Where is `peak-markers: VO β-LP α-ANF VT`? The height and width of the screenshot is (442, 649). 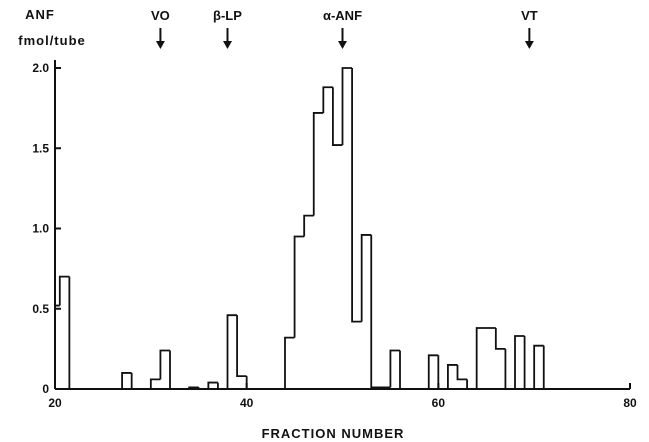 peak-markers: VO β-LP α-ANF VT is located at coordinates (344, 28).